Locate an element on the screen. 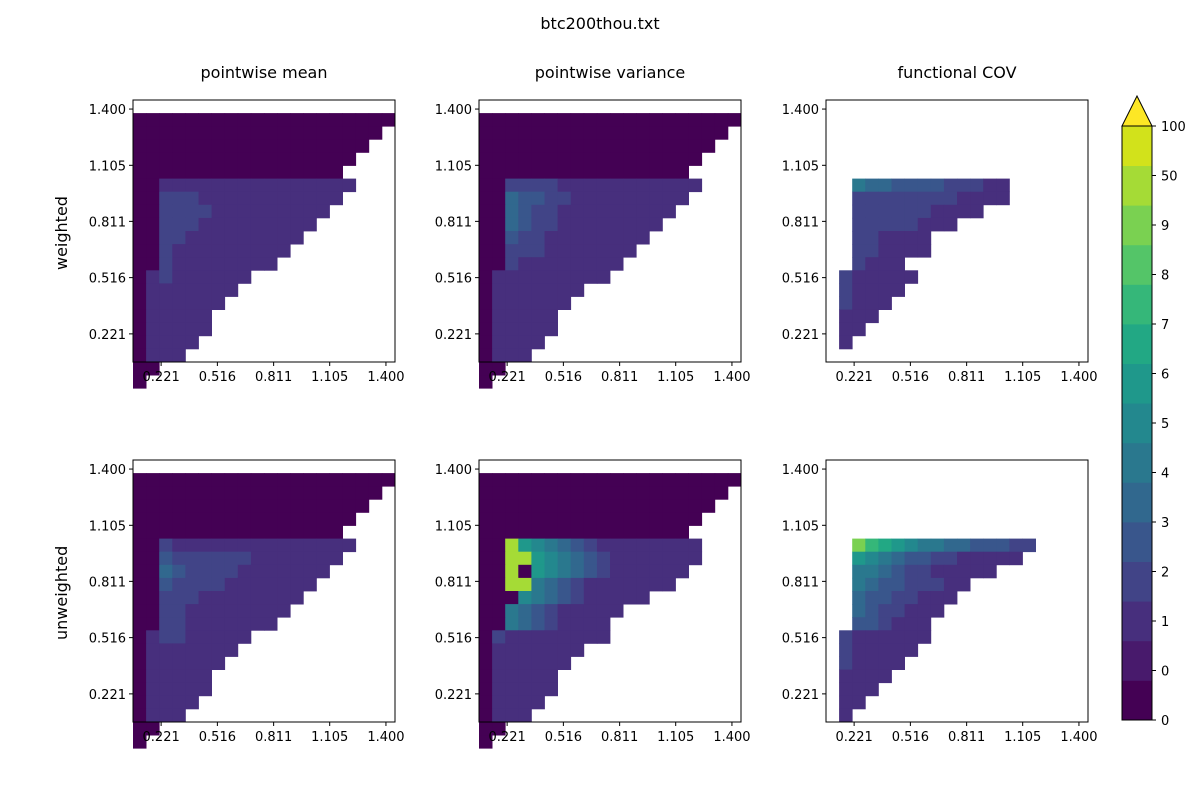  colorbar-tick-label: 5 is located at coordinates (1165, 424).